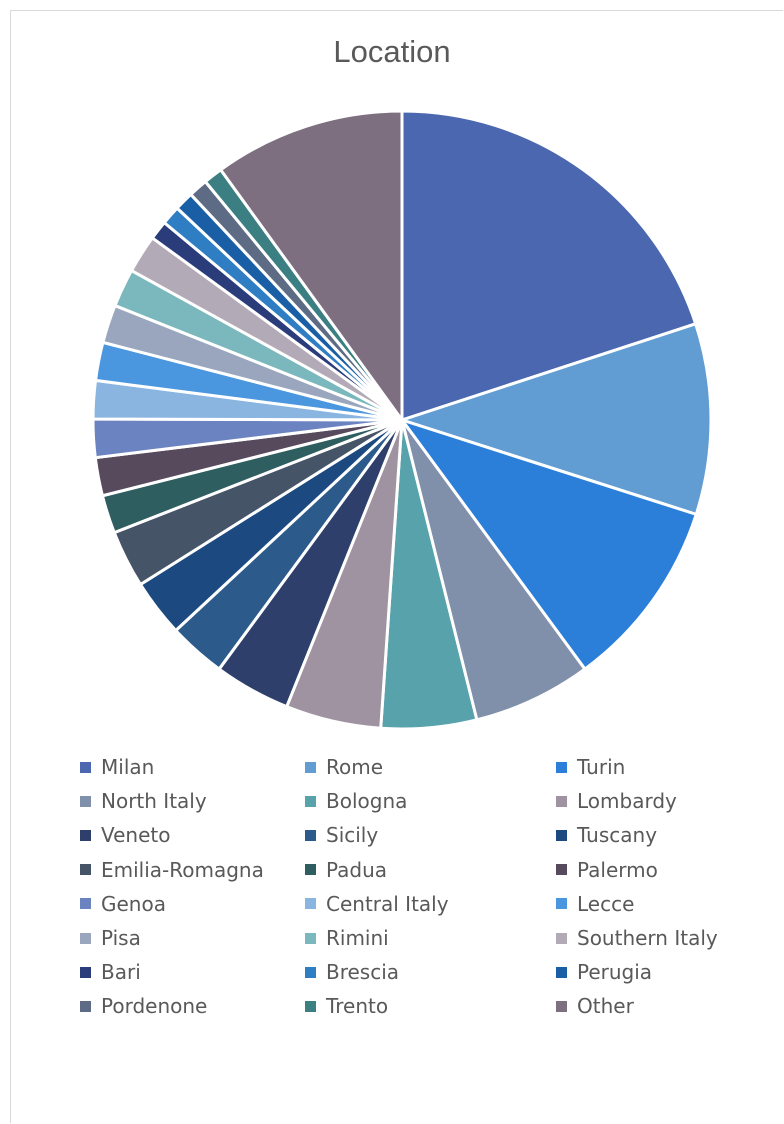  Describe the element at coordinates (357, 938) in the screenshot. I see `legend-label: Rimini` at that location.